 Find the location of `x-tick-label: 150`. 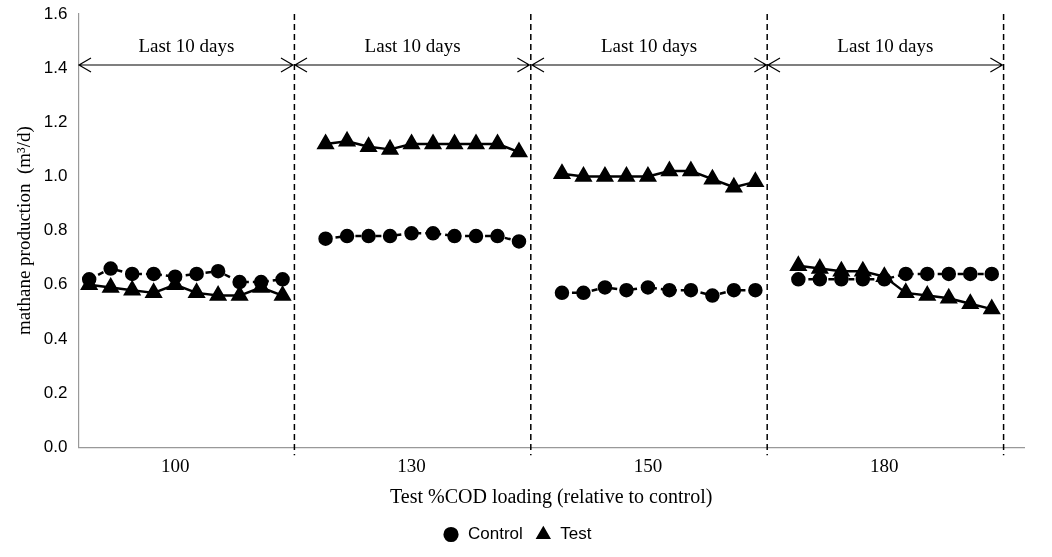

x-tick-label: 150 is located at coordinates (648, 465).